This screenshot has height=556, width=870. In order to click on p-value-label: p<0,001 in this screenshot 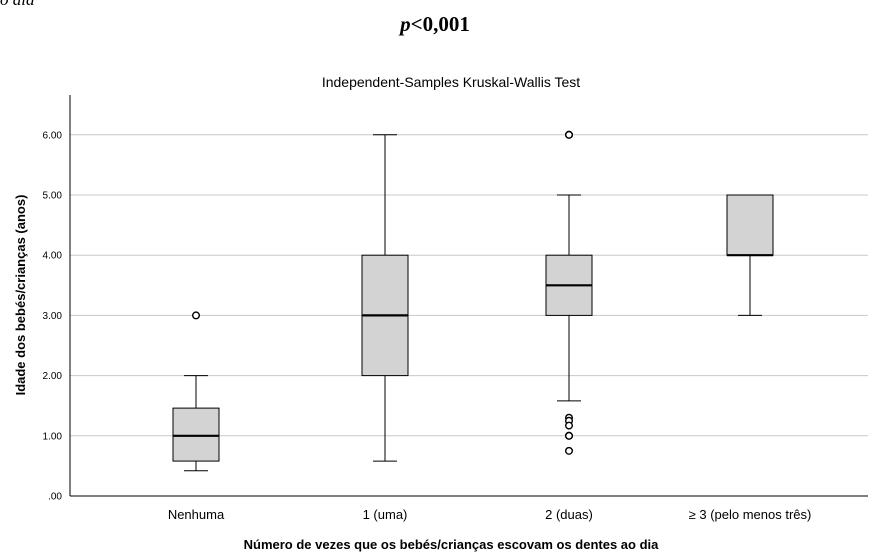, I will do `click(435, 24)`.